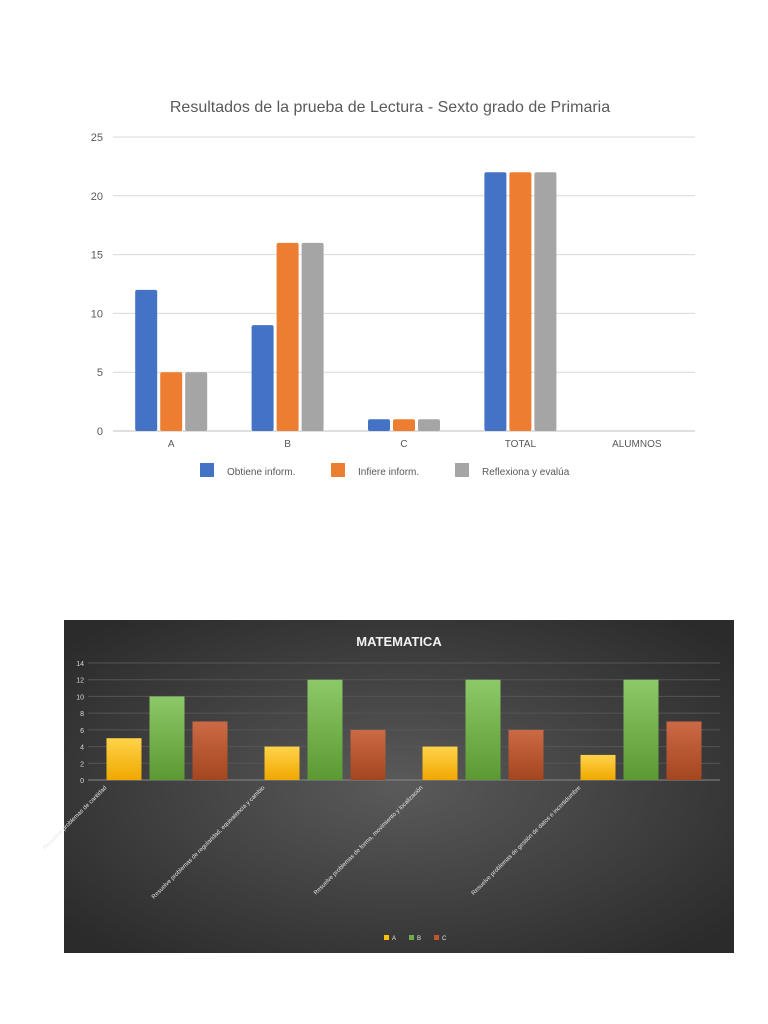 The width and height of the screenshot is (768, 1024). Describe the element at coordinates (80, 681) in the screenshot. I see `y-tick-label: 12` at that location.